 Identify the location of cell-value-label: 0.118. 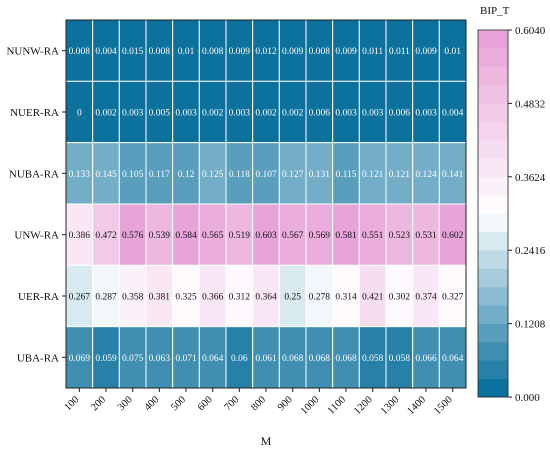
(239, 175).